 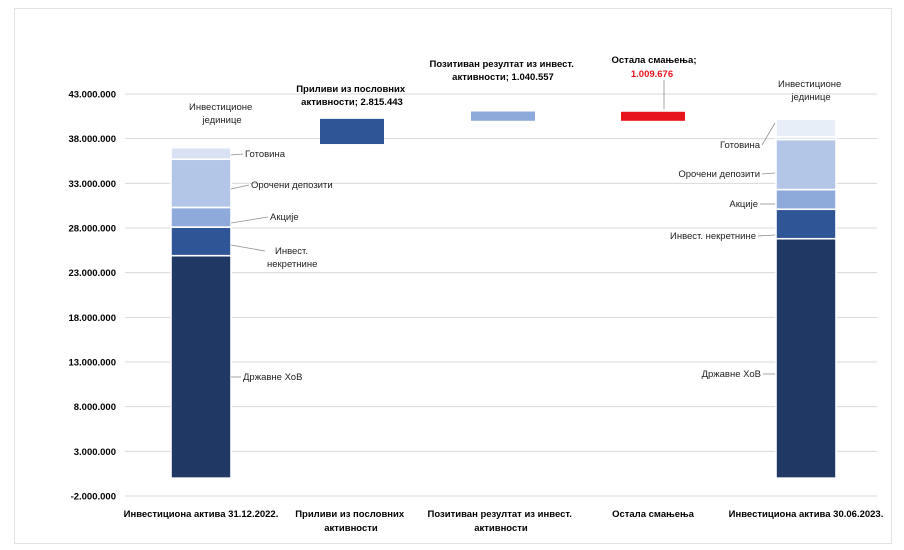 I want to click on y-tick-label: 8.000.000, so click(x=95, y=407).